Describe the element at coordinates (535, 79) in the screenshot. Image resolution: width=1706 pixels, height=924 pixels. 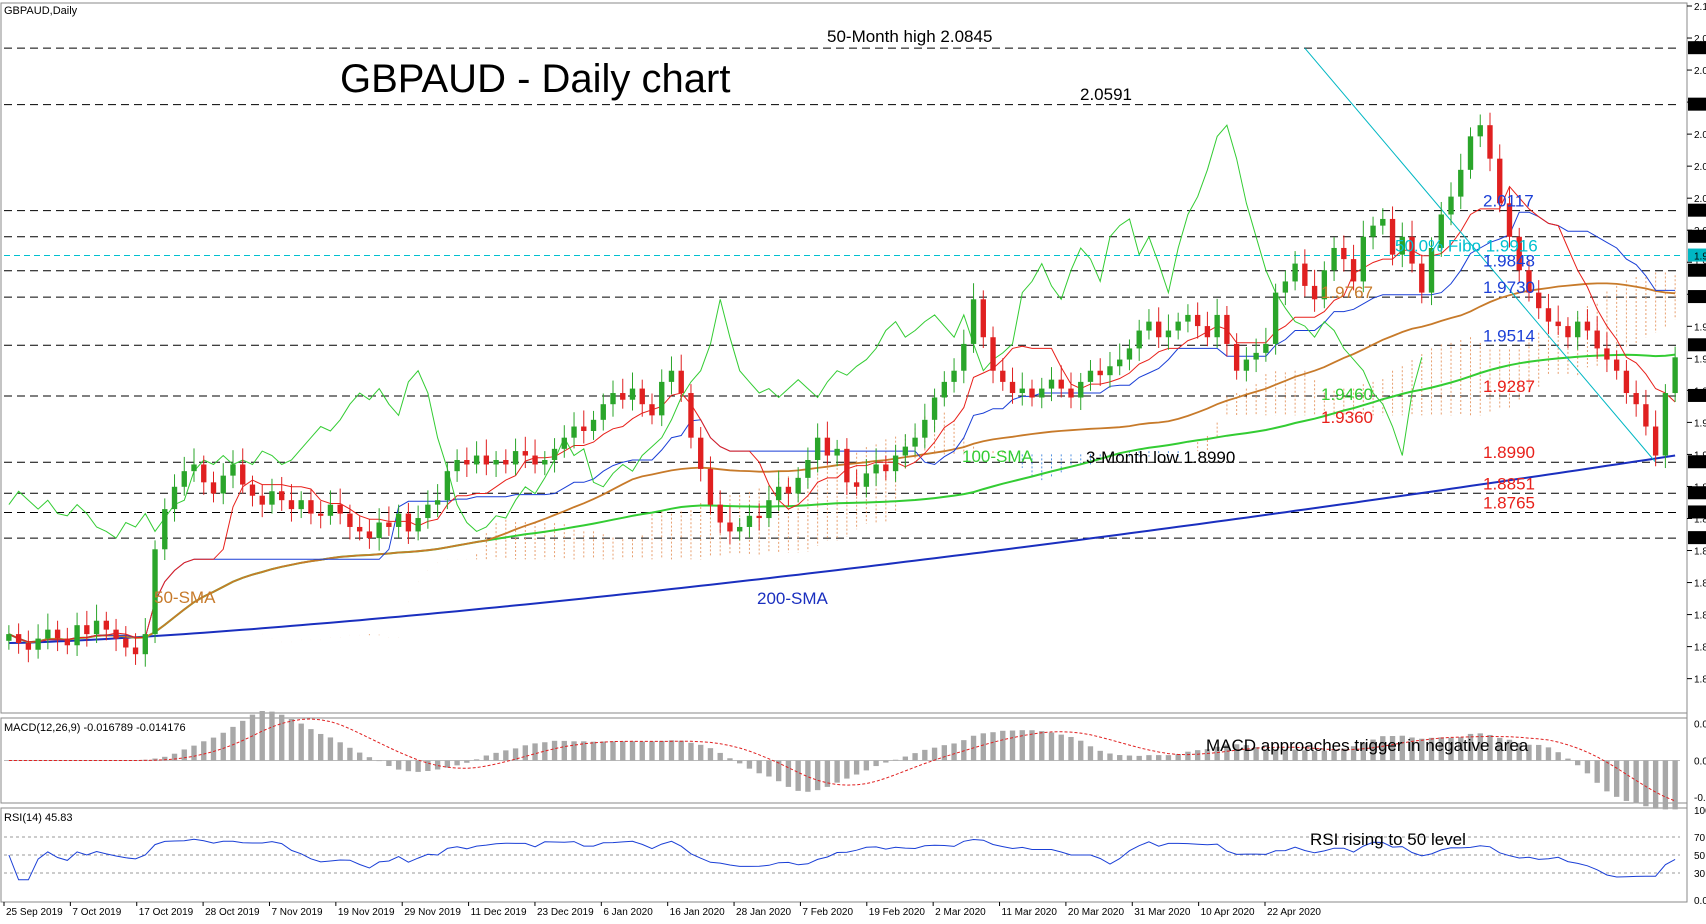
I see `chart-title: GBPAUD - Daily chart` at that location.